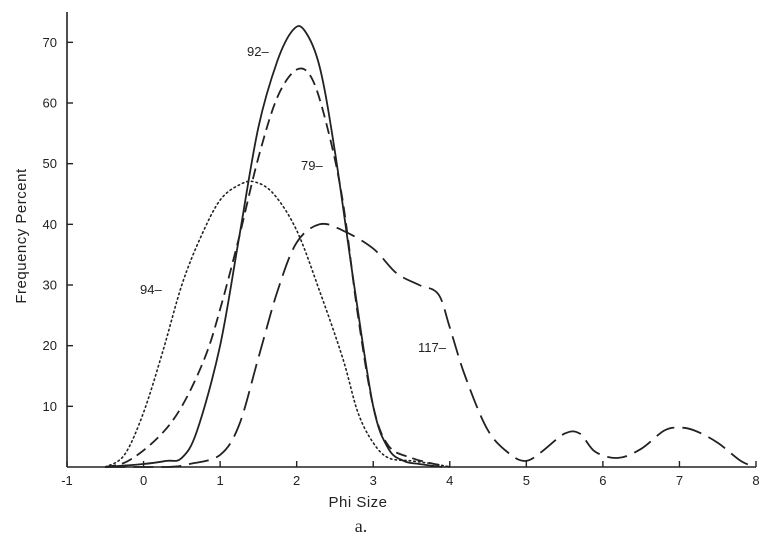  What do you see at coordinates (21, 236) in the screenshot?
I see `y-axis-title: Frequency Percent` at bounding box center [21, 236].